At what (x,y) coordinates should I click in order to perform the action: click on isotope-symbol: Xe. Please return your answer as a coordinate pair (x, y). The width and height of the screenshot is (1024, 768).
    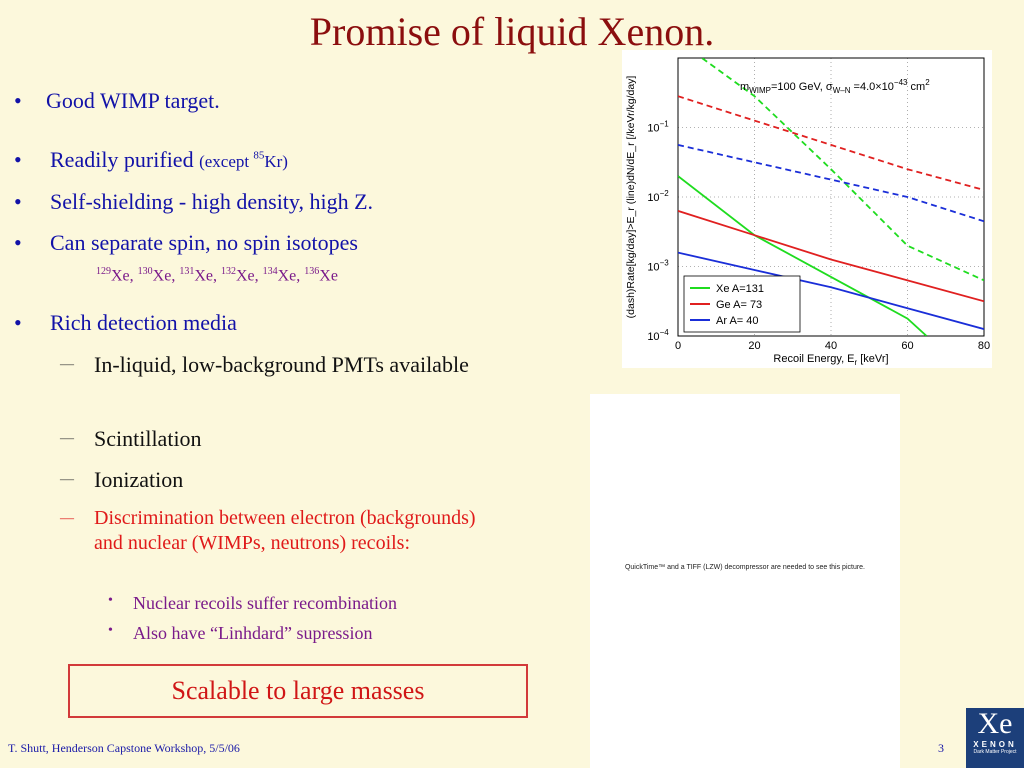
    Looking at the image, I should click on (328, 276).